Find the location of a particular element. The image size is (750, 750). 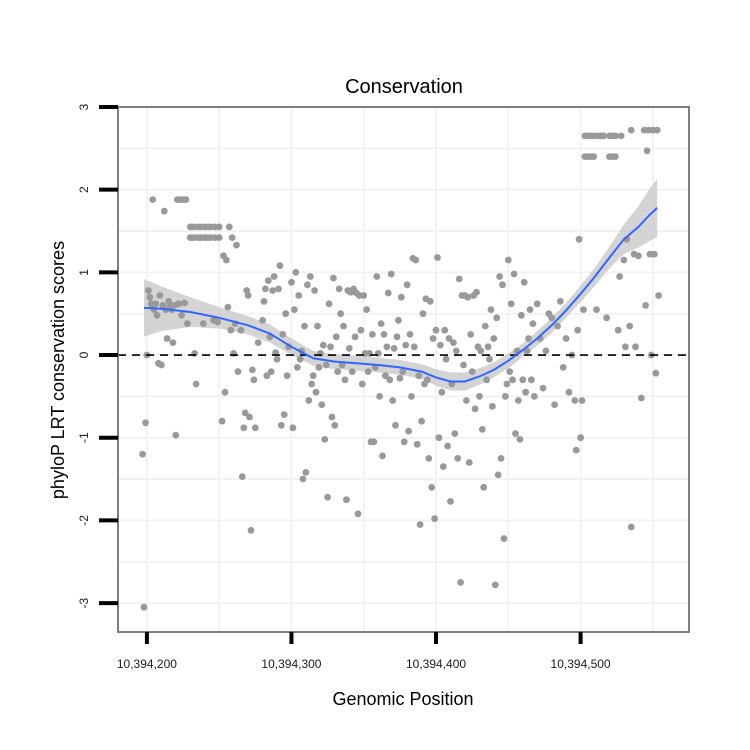

x-axis-title: Genomic Position is located at coordinates (402, 699).